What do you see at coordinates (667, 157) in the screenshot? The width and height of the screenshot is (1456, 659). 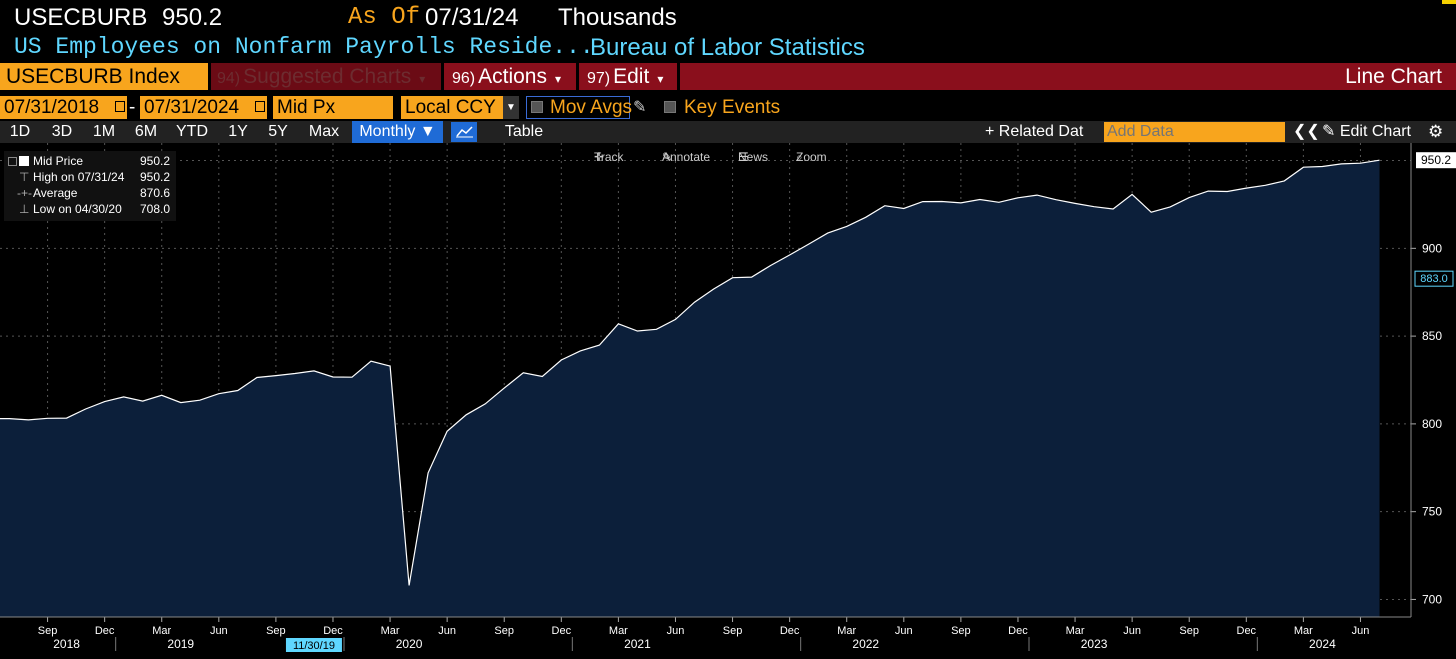 I see `pen-icon: ✎` at bounding box center [667, 157].